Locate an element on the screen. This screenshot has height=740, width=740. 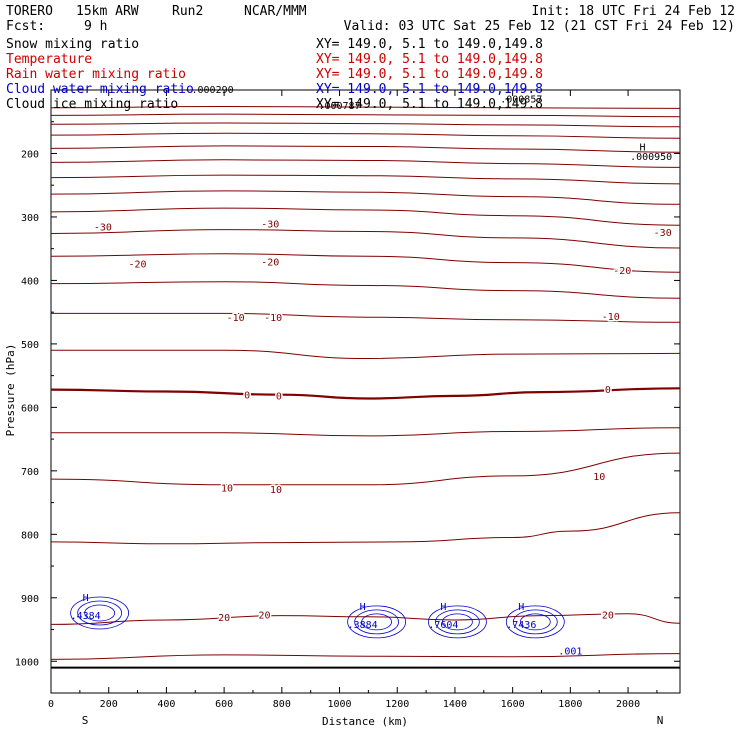
cloud-water-max-value: .001 is located at coordinates (570, 652).